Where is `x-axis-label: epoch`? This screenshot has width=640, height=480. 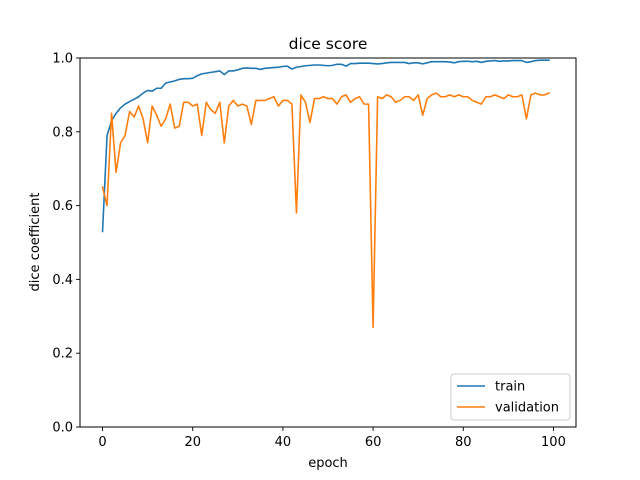
x-axis-label: epoch is located at coordinates (328, 463).